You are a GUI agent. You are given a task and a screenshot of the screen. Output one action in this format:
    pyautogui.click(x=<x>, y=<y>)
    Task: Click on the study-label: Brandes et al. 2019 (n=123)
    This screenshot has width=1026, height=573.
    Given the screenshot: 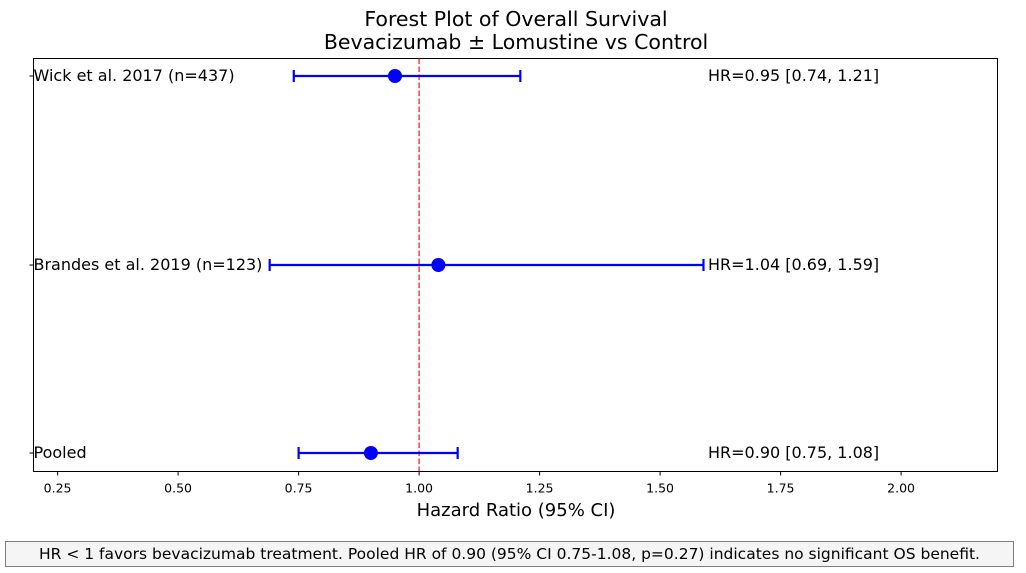 What is the action you would take?
    pyautogui.click(x=148, y=264)
    